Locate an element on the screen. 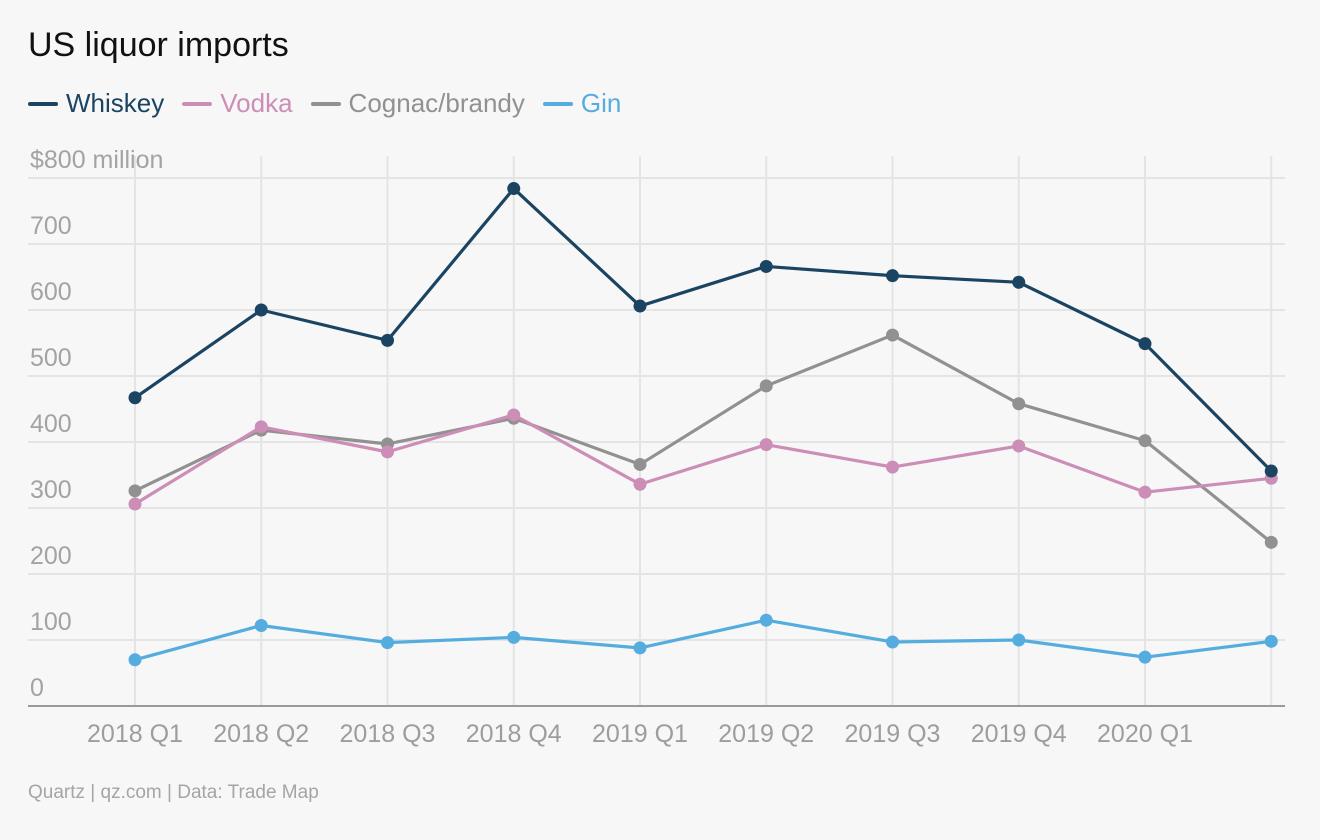 This screenshot has height=840, width=1320. x-tick-label: 2018 Q4 is located at coordinates (514, 734).